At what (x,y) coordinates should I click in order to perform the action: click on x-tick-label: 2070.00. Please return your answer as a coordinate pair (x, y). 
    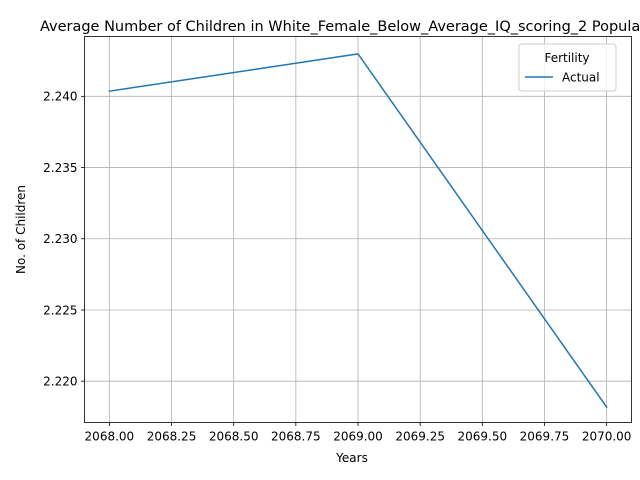
    Looking at the image, I should click on (607, 437).